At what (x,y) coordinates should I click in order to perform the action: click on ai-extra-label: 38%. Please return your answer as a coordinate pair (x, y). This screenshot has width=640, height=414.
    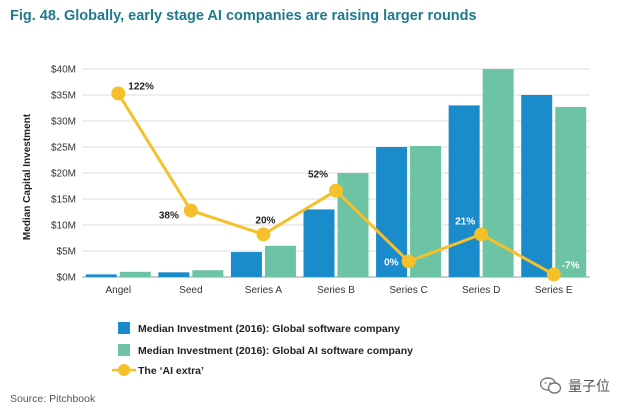
    Looking at the image, I should click on (169, 215).